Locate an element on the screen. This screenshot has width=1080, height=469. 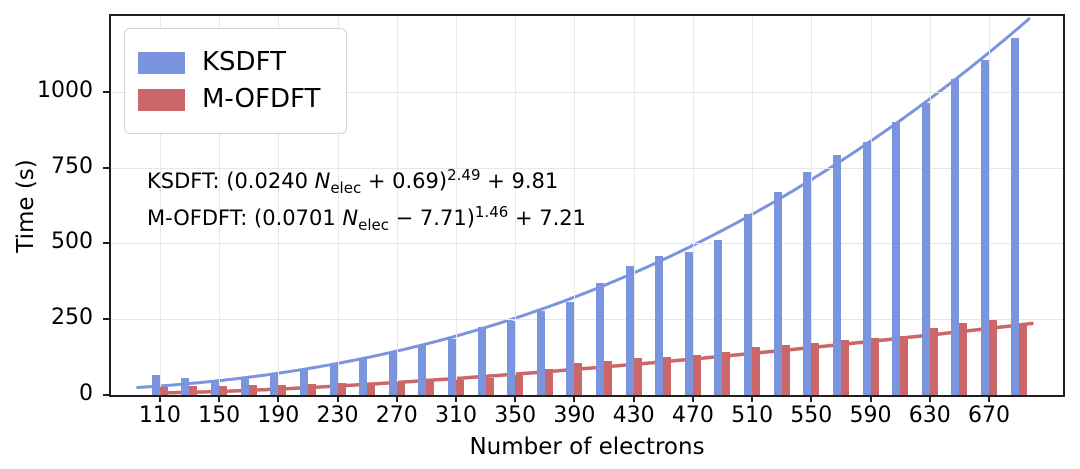
eq2-suffix: + 7.21 is located at coordinates (547, 218).